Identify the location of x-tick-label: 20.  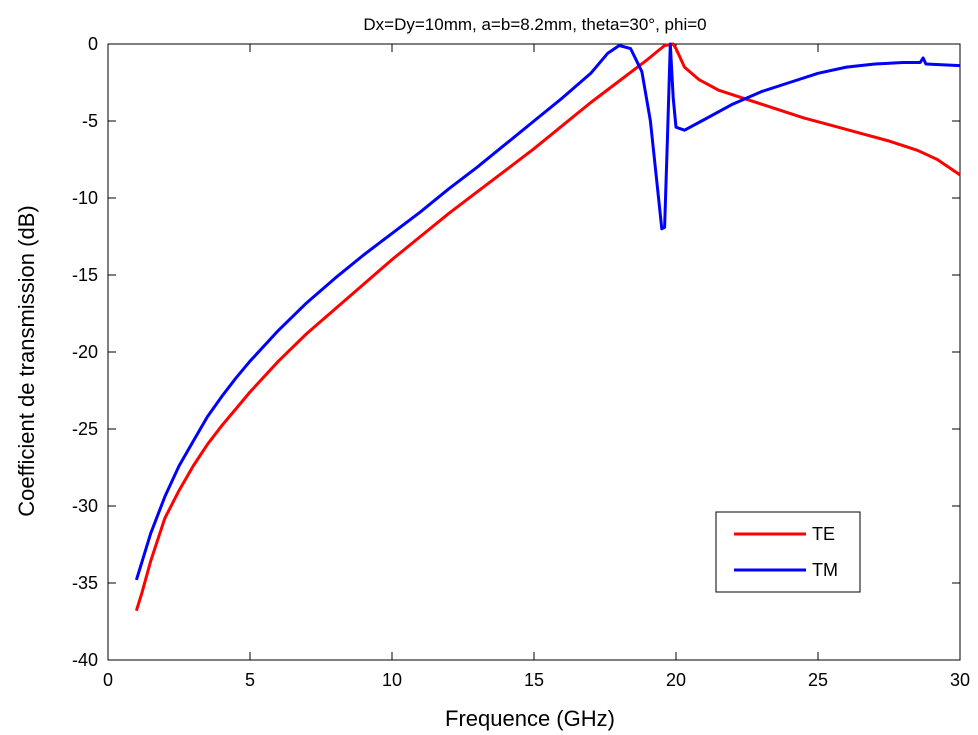
(676, 680).